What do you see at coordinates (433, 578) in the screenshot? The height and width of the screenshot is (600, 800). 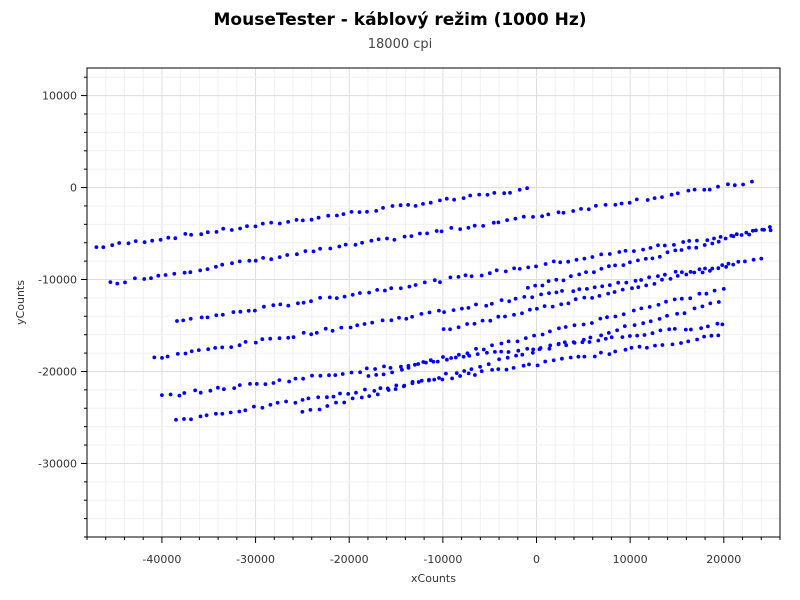 I see `x-axis-label: xCounts` at bounding box center [433, 578].